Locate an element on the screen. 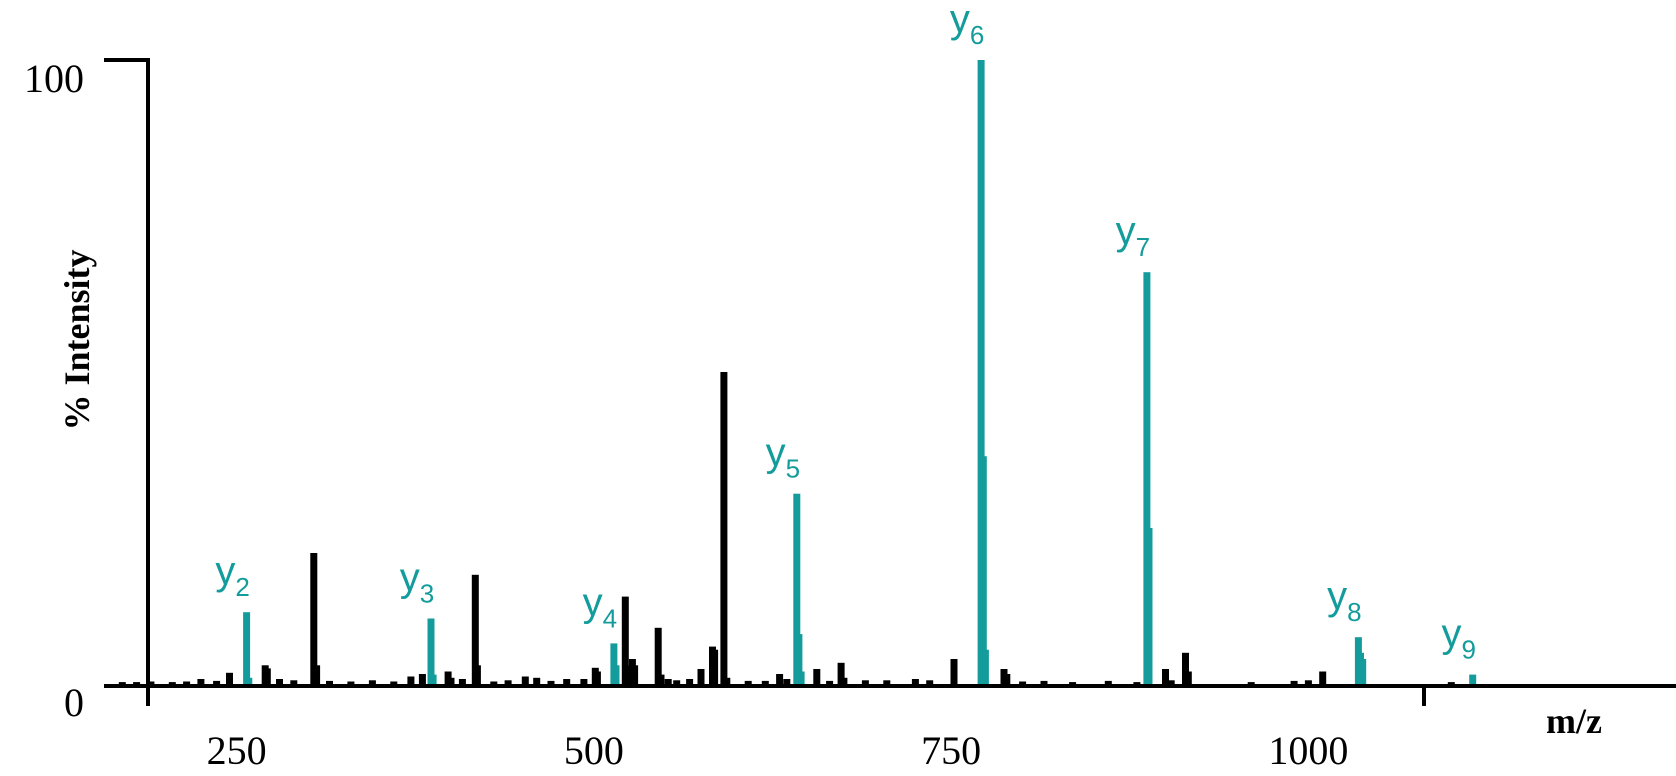 This screenshot has width=1676, height=776. x-tick-label: 500 is located at coordinates (594, 750).